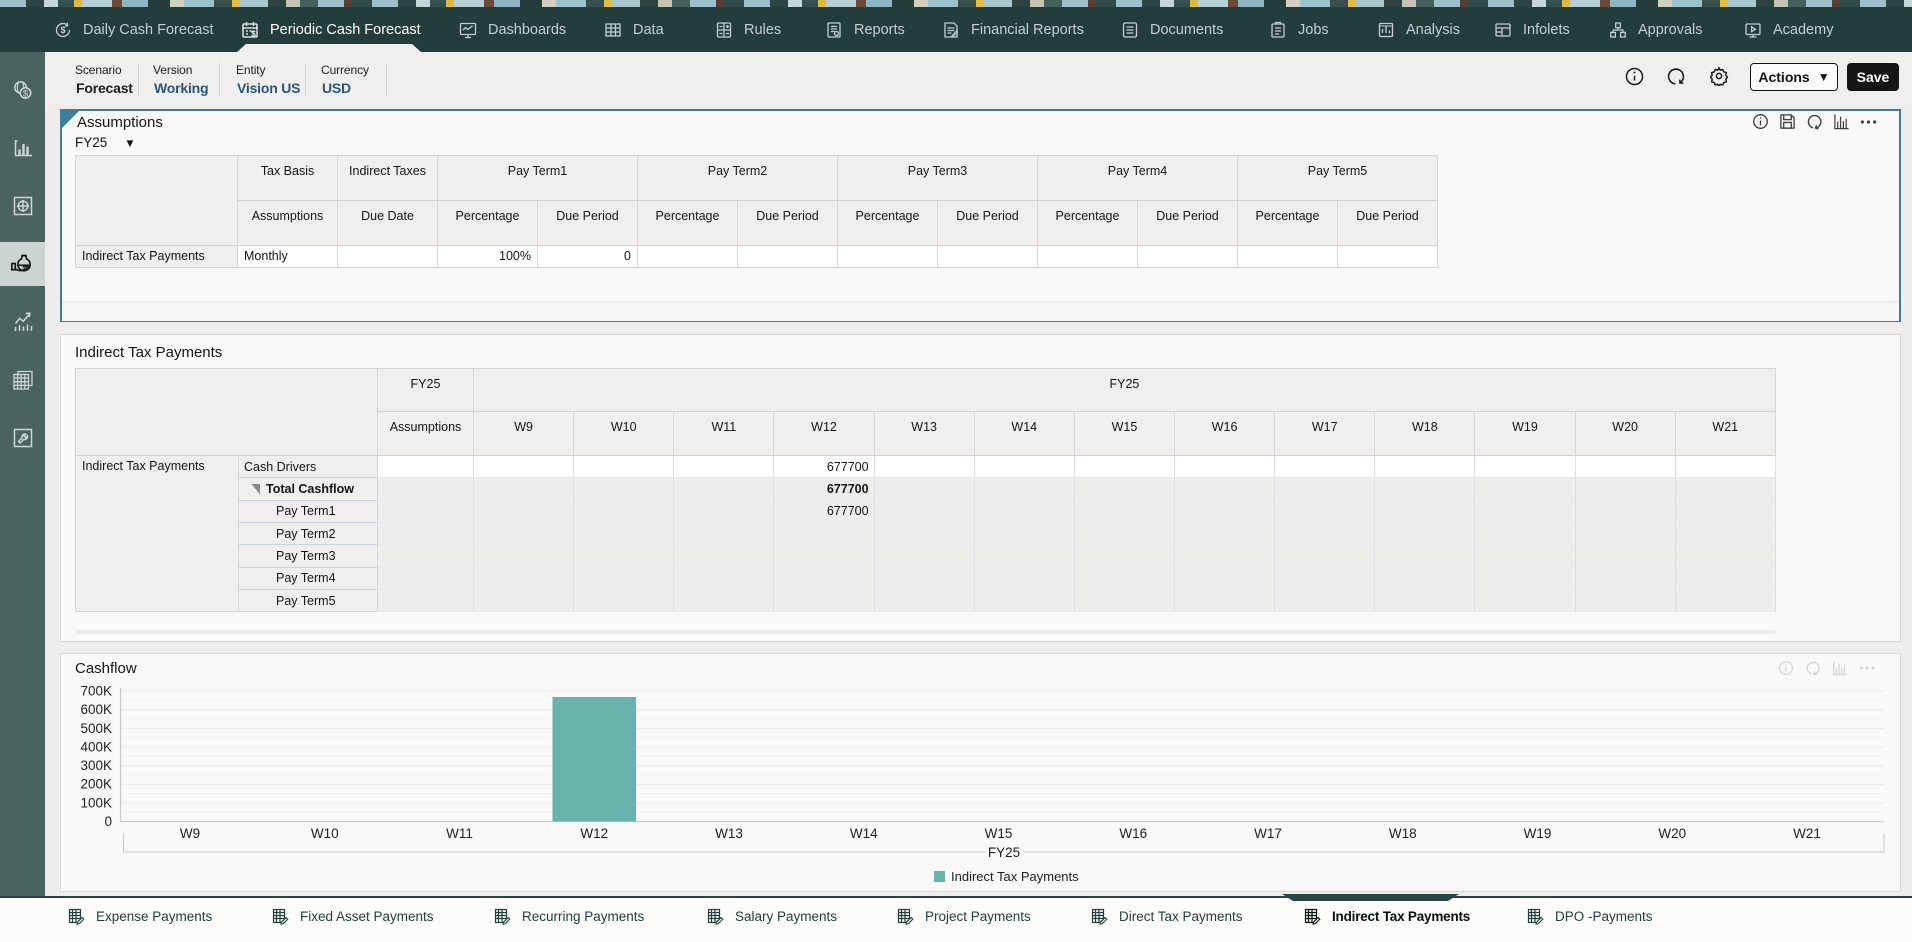 The image size is (1912, 942). Describe the element at coordinates (325, 833) in the screenshot. I see `svg-text: W10` at that location.